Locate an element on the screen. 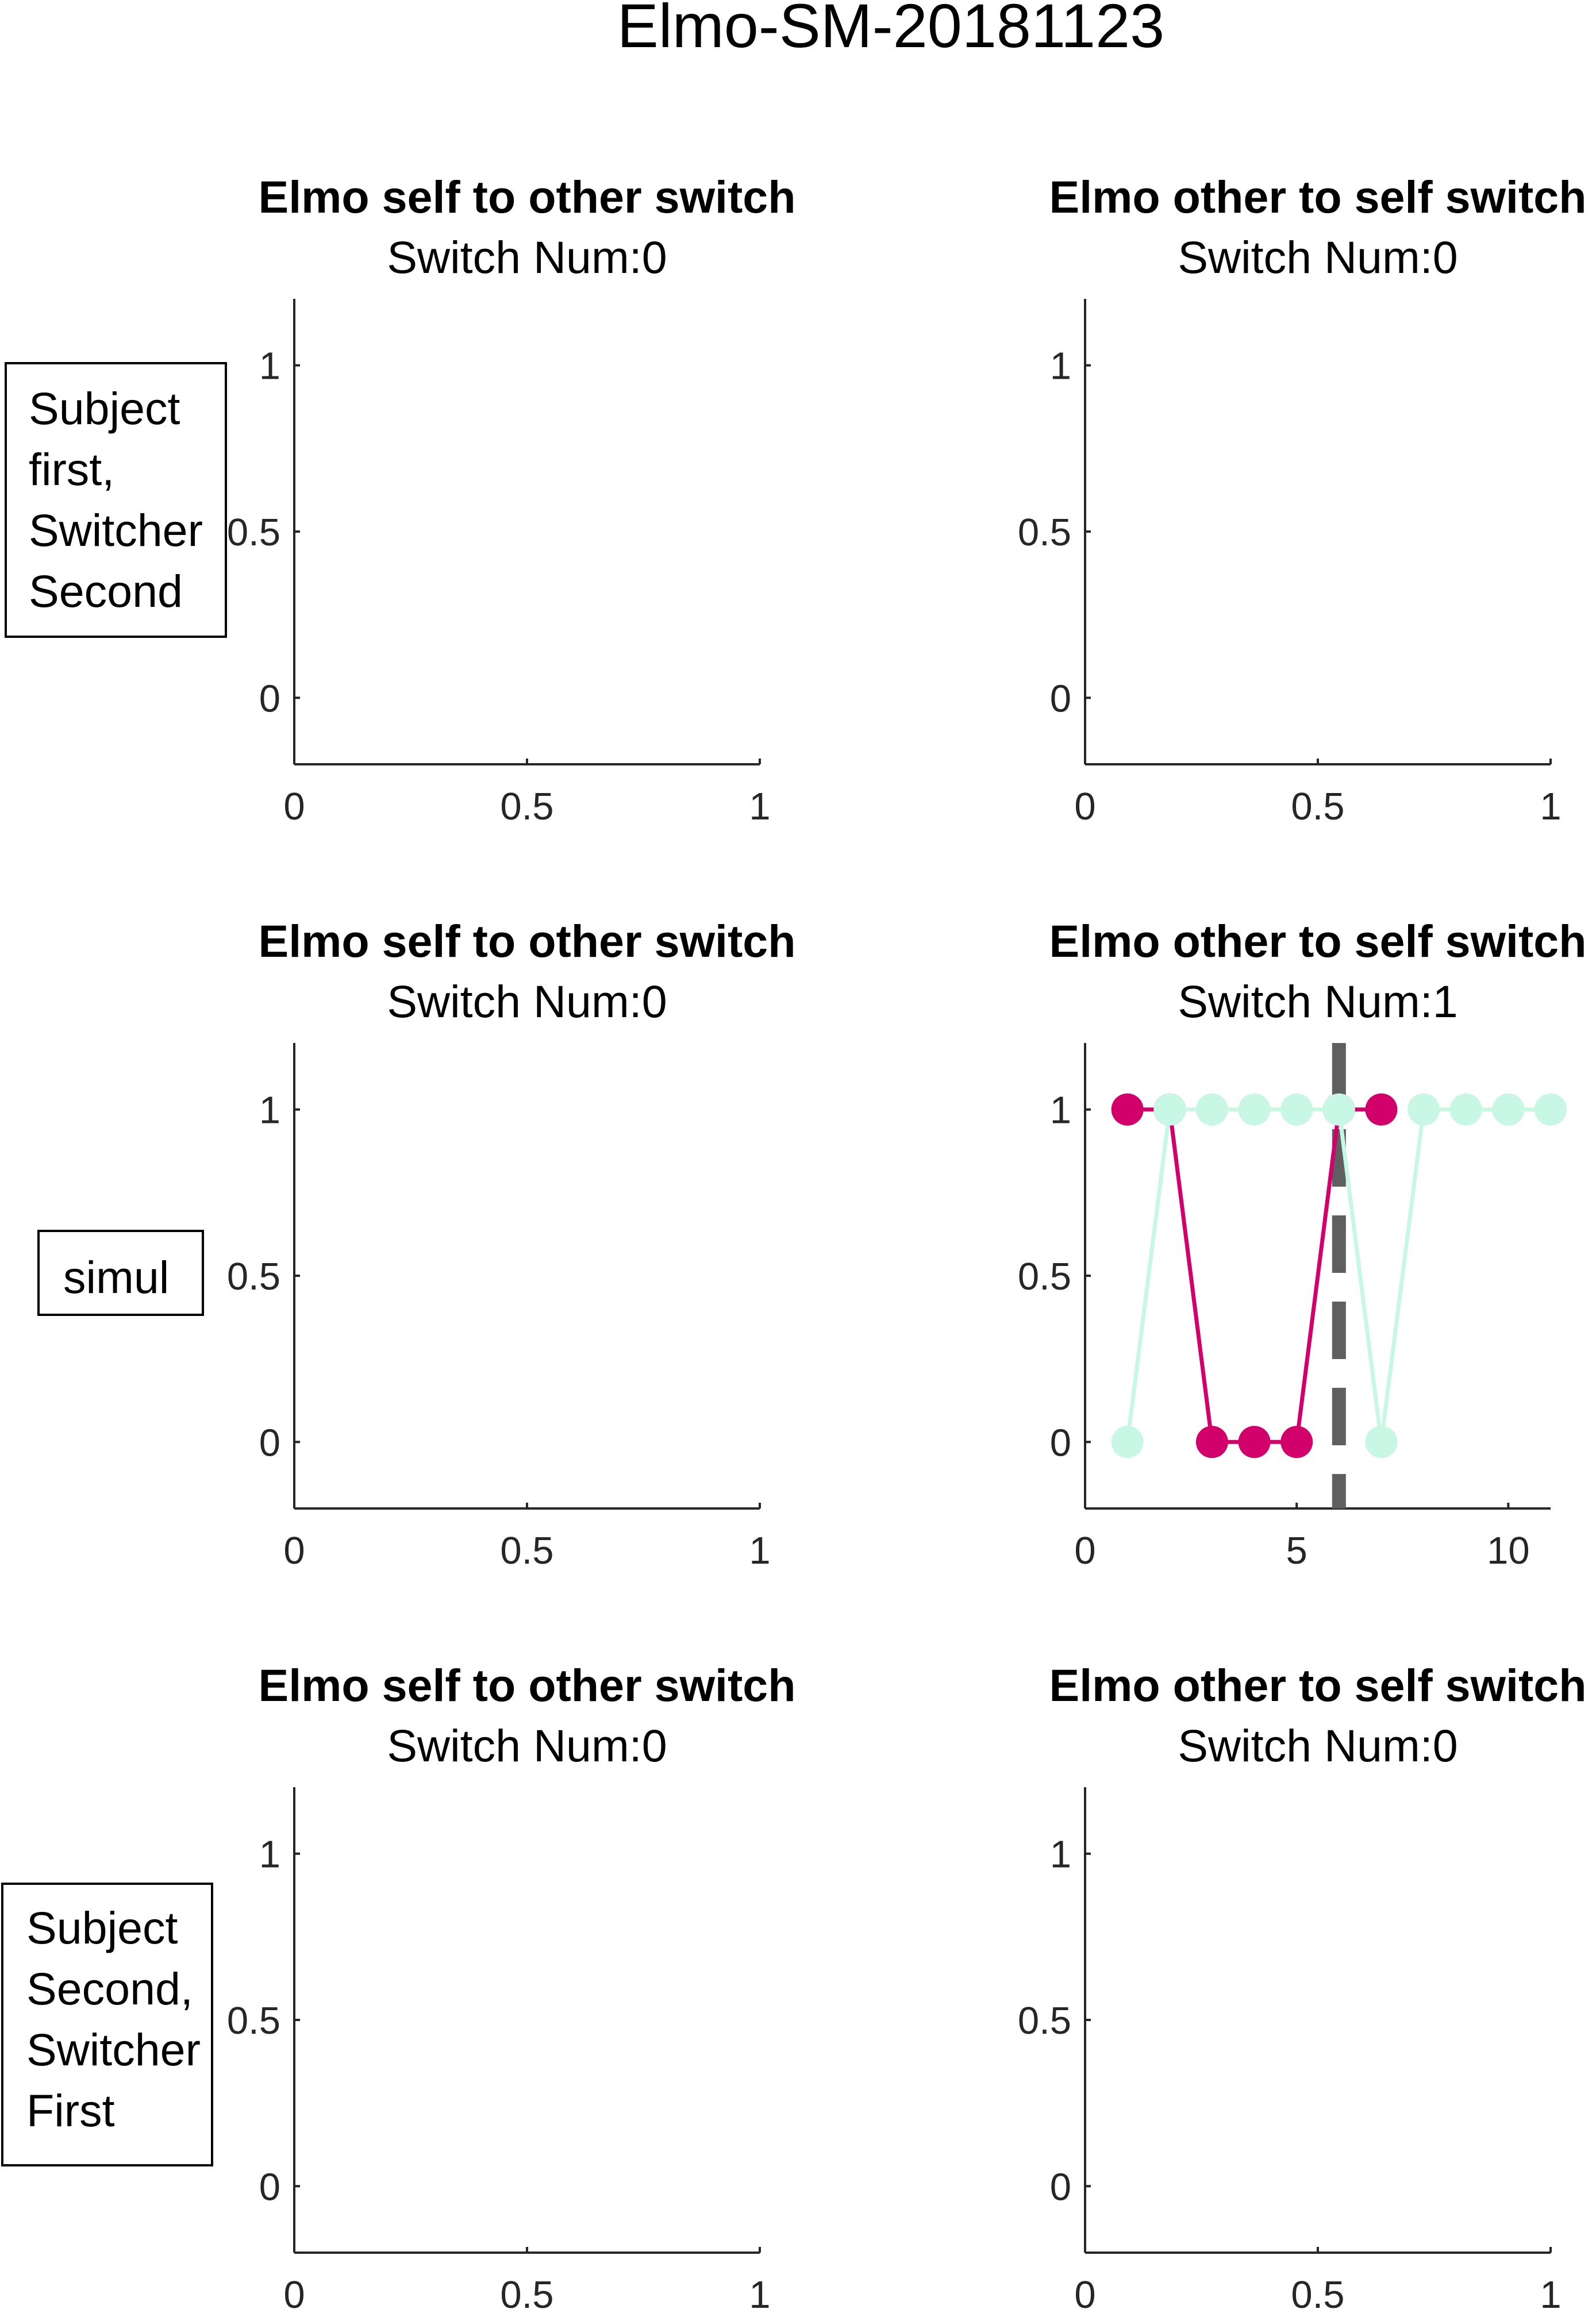 The image size is (1596, 2313). row-label-0: Subject first, Switcher Second is located at coordinates (116, 500).